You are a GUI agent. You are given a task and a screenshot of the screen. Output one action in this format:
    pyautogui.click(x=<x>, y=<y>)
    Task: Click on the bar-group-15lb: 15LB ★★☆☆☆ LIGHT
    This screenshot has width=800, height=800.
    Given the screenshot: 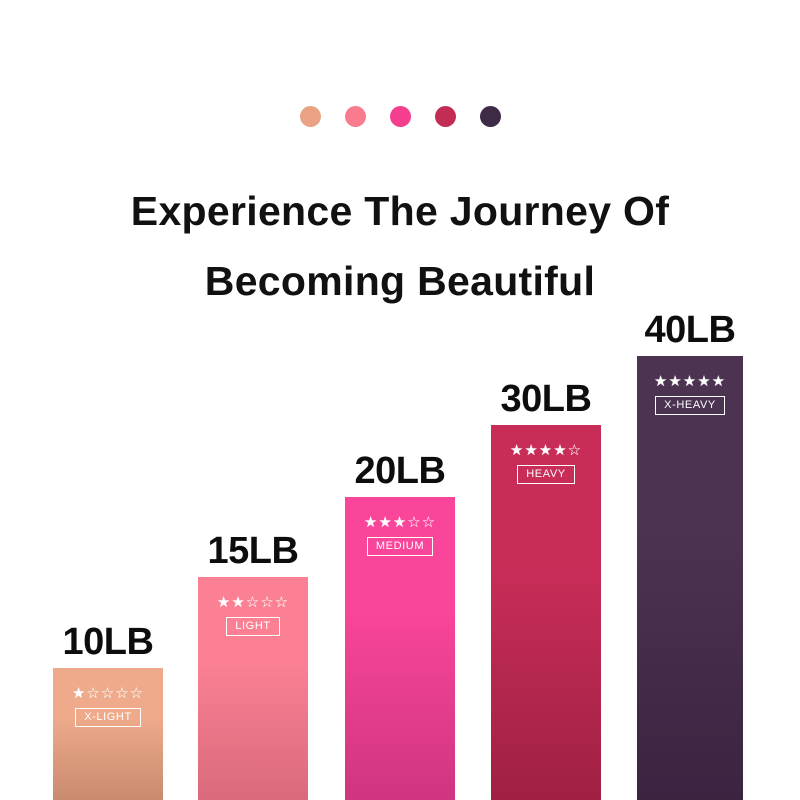 What is the action you would take?
    pyautogui.click(x=253, y=666)
    